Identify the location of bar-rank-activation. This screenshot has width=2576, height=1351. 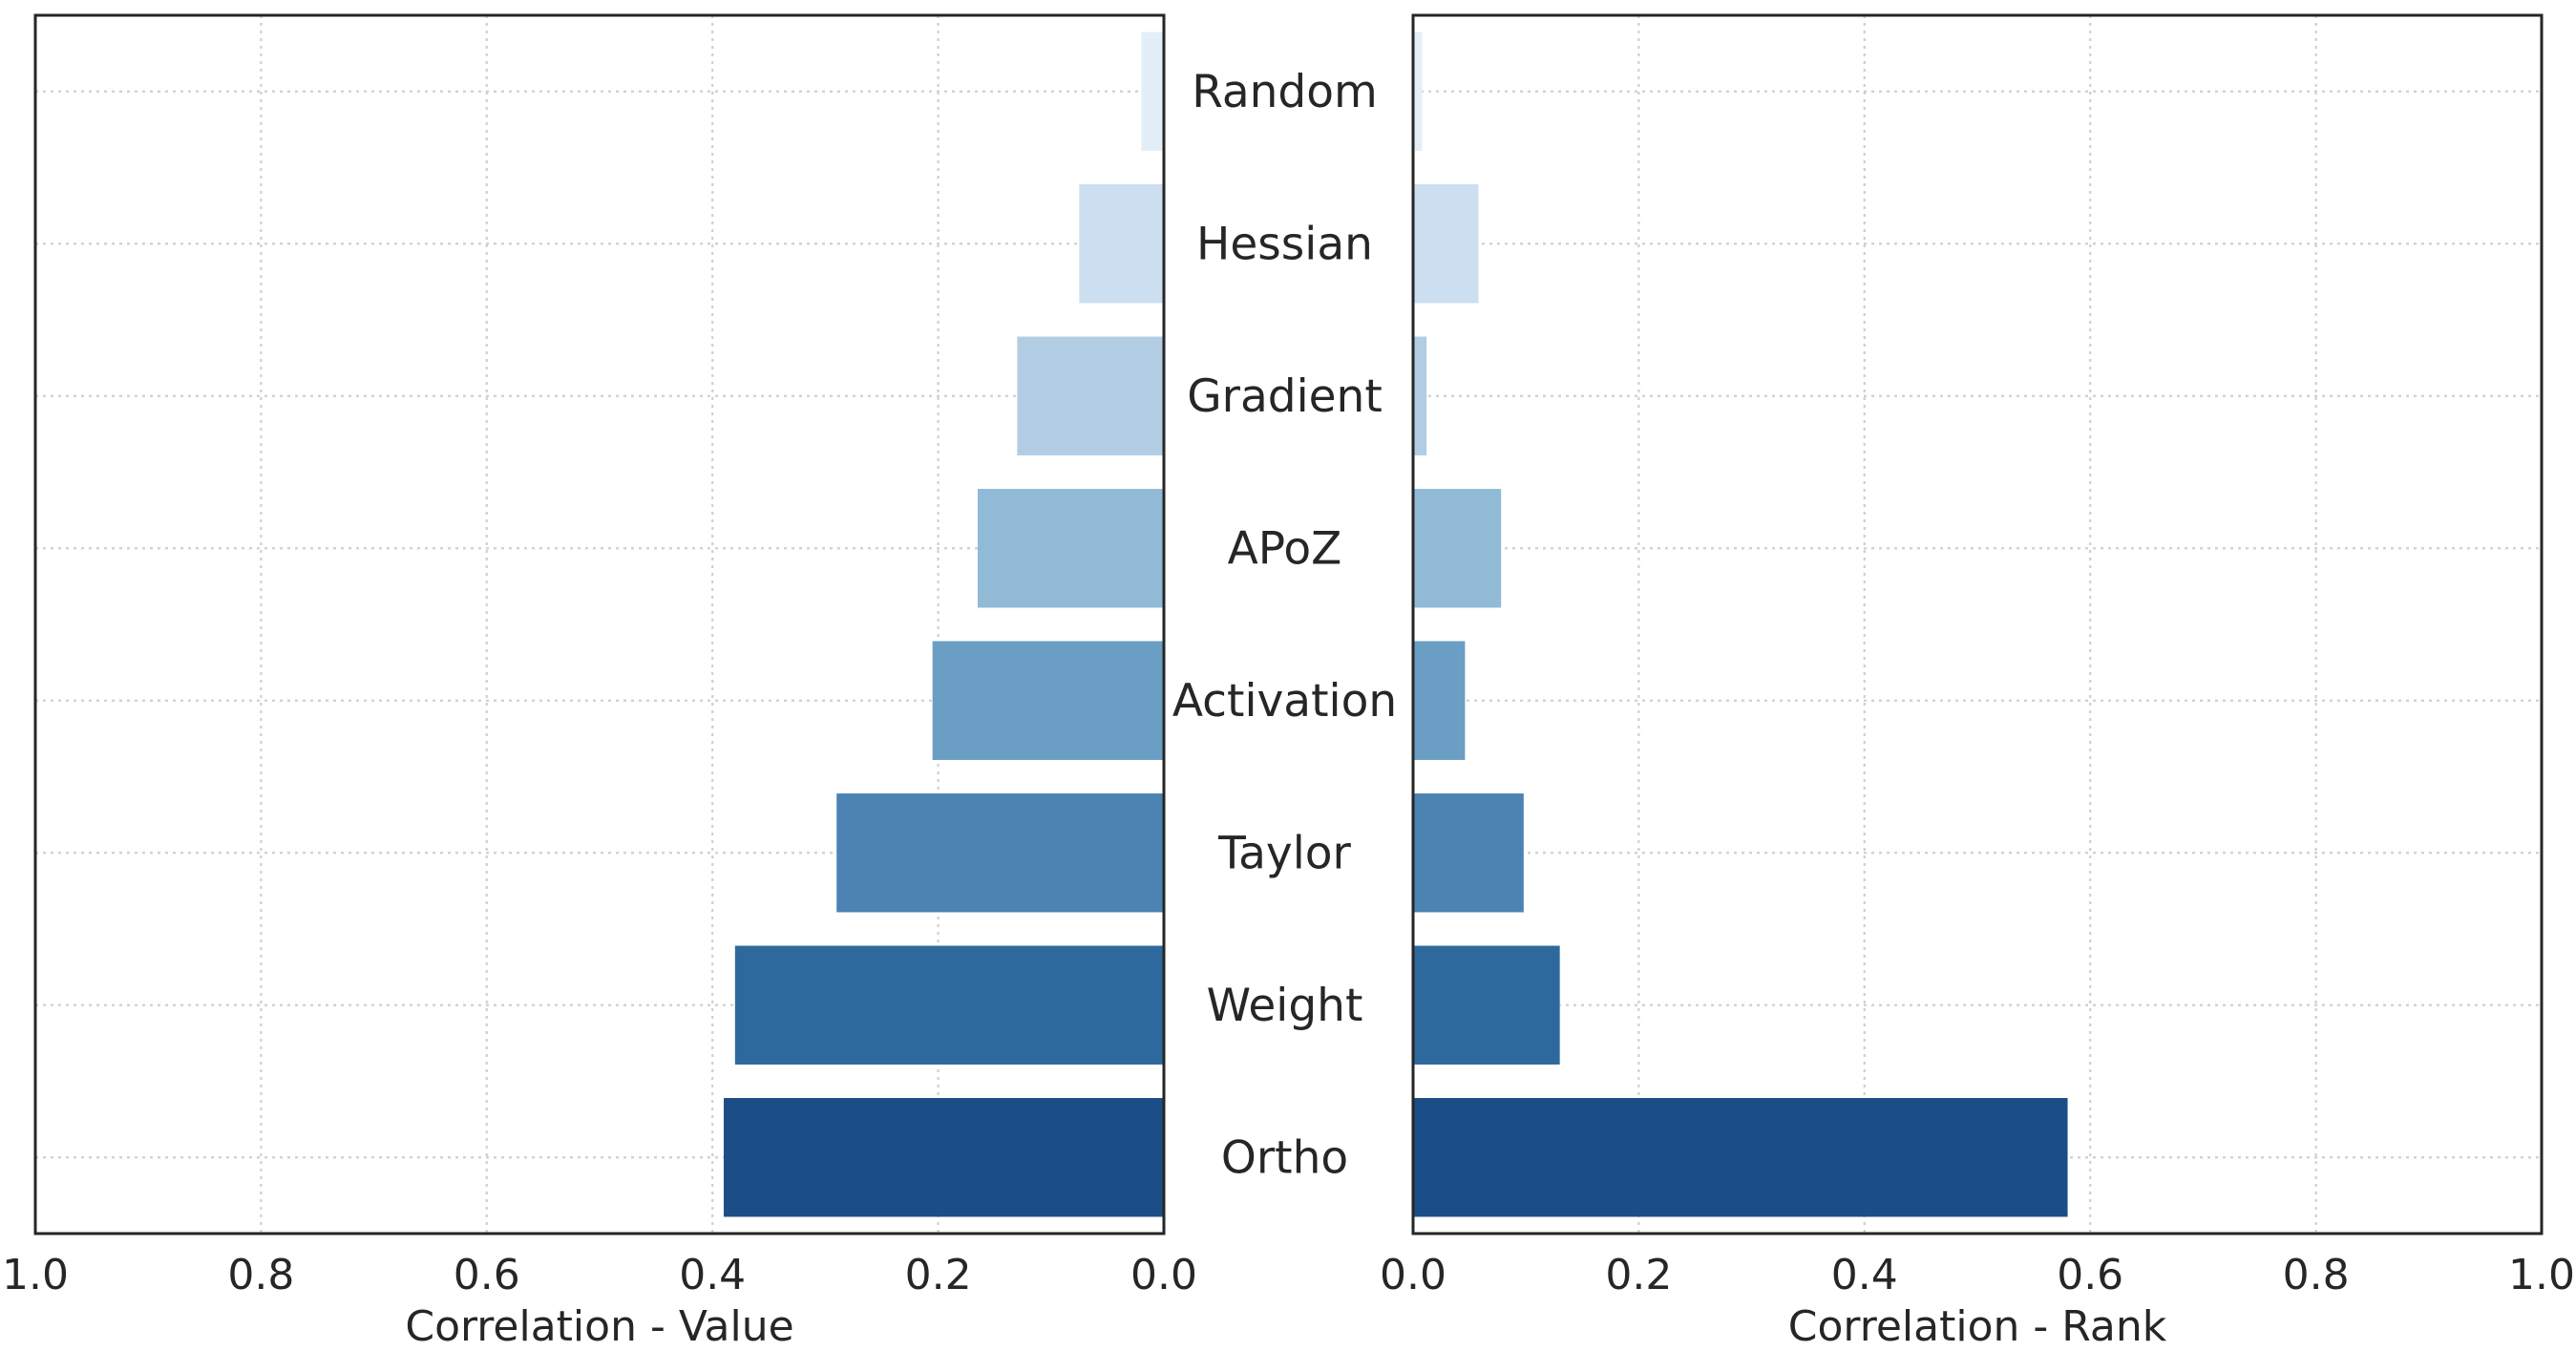
(1439, 700).